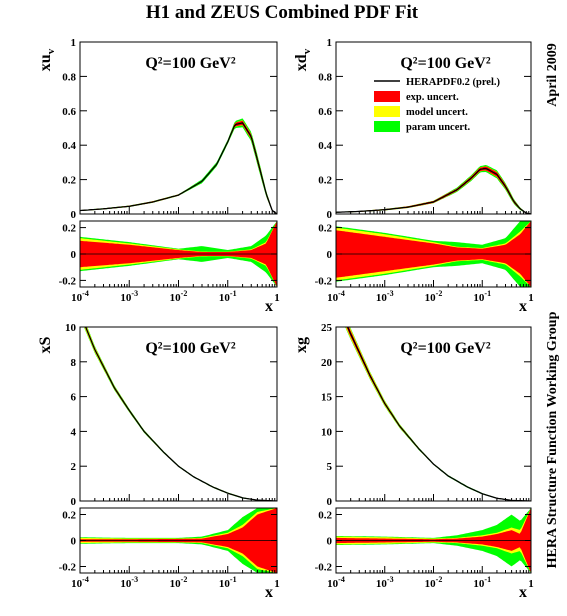 The width and height of the screenshot is (567, 616). Describe the element at coordinates (552, 439) in the screenshot. I see `side-label-group: HERA Structure Function Working Group` at that location.